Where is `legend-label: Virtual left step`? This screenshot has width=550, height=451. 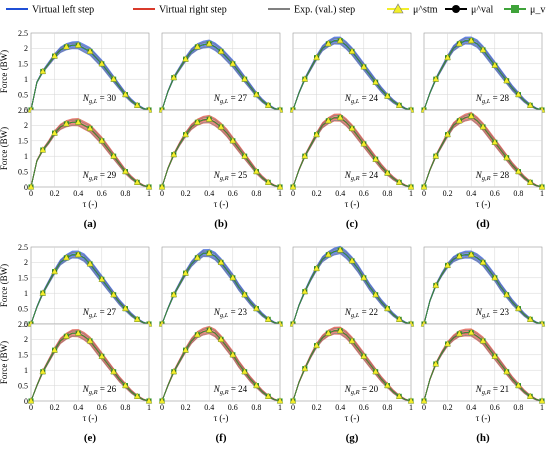 legend-label: Virtual left step is located at coordinates (63, 10).